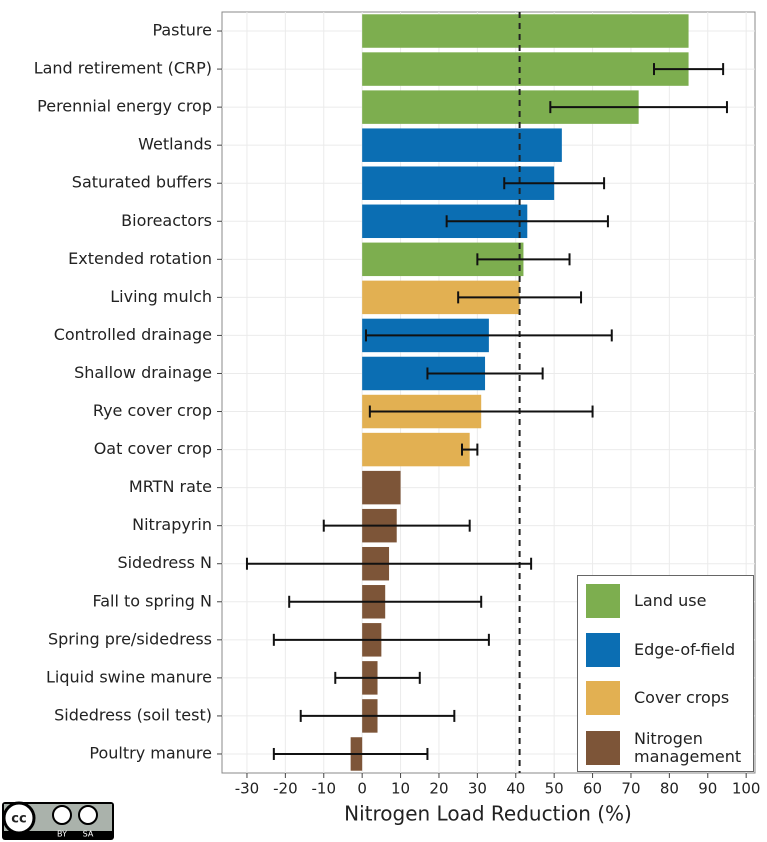 Image resolution: width=767 pixels, height=842 pixels. What do you see at coordinates (746, 789) in the screenshot?
I see `x-tick-label: 100` at bounding box center [746, 789].